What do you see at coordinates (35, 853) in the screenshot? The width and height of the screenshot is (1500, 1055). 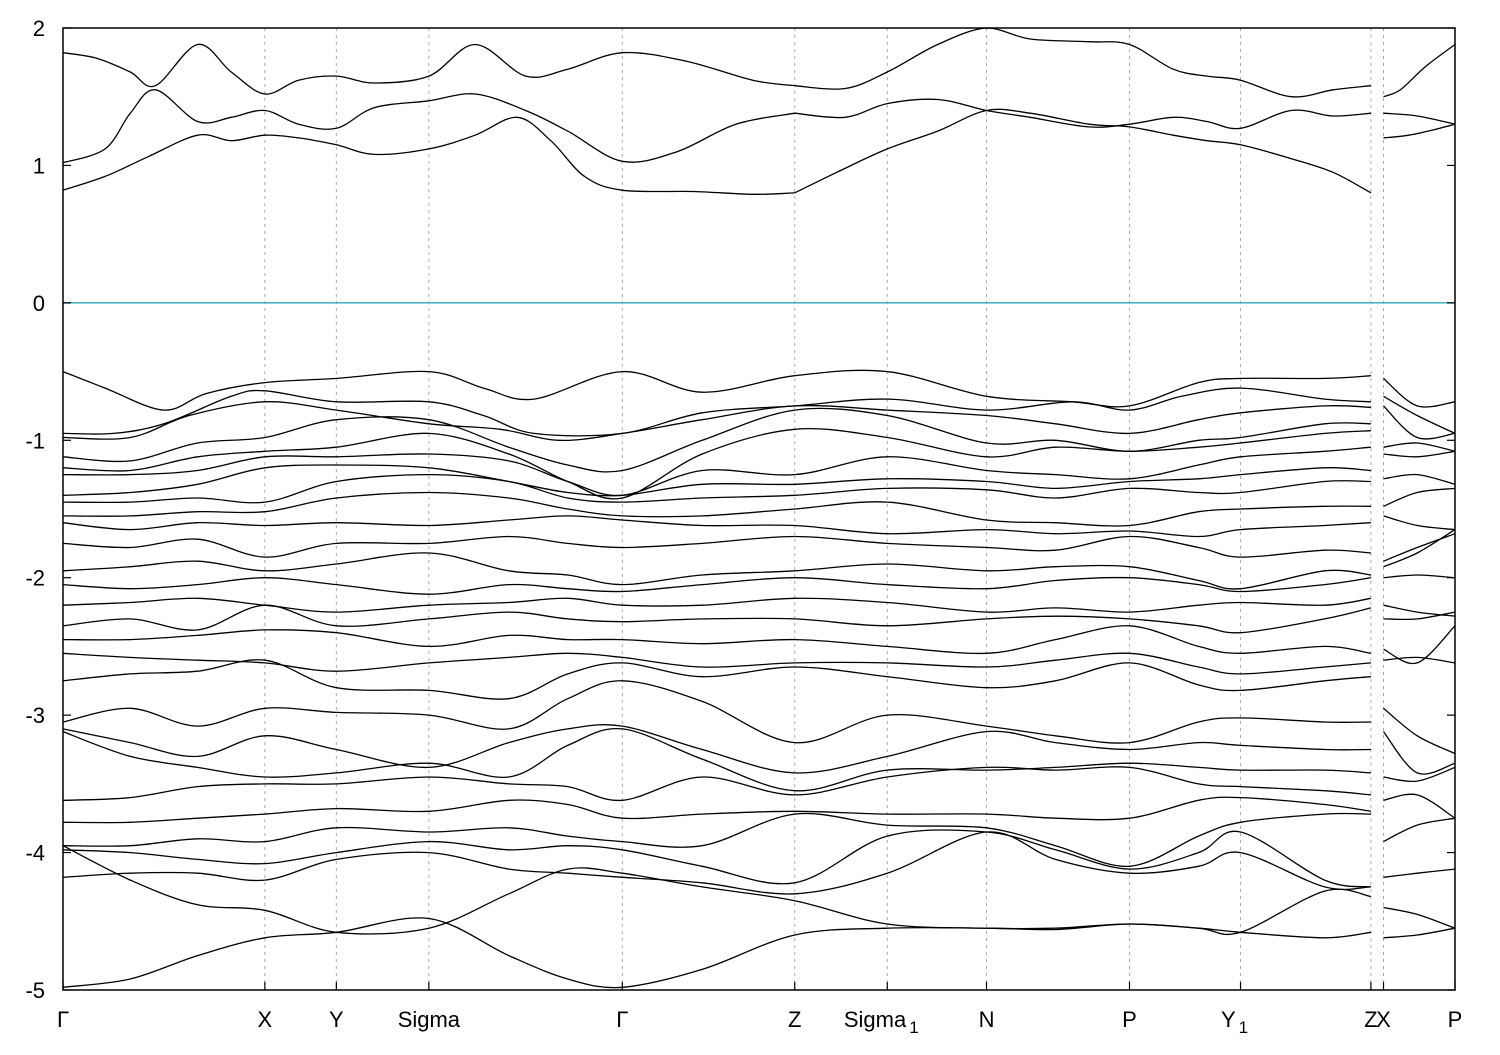 I see `y-tick-label: -4` at bounding box center [35, 853].